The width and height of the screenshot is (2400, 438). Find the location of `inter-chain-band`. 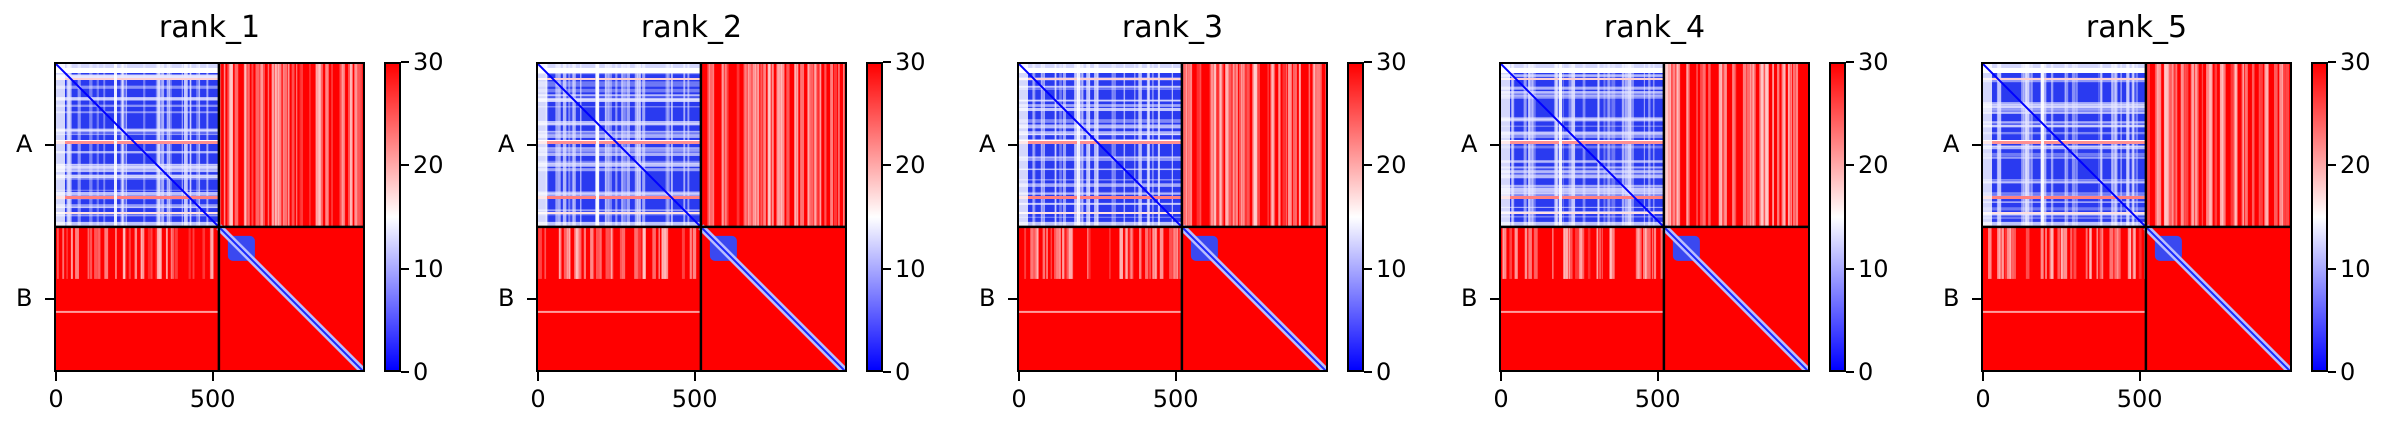

inter-chain-band is located at coordinates (619, 311).